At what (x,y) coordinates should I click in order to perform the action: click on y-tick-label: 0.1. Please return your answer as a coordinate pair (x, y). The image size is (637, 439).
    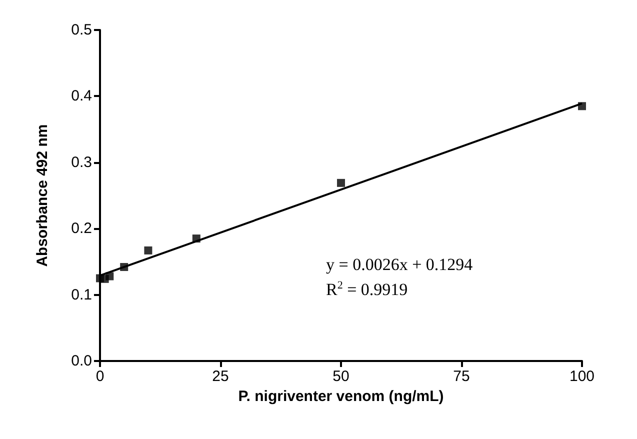
    Looking at the image, I should click on (81, 295).